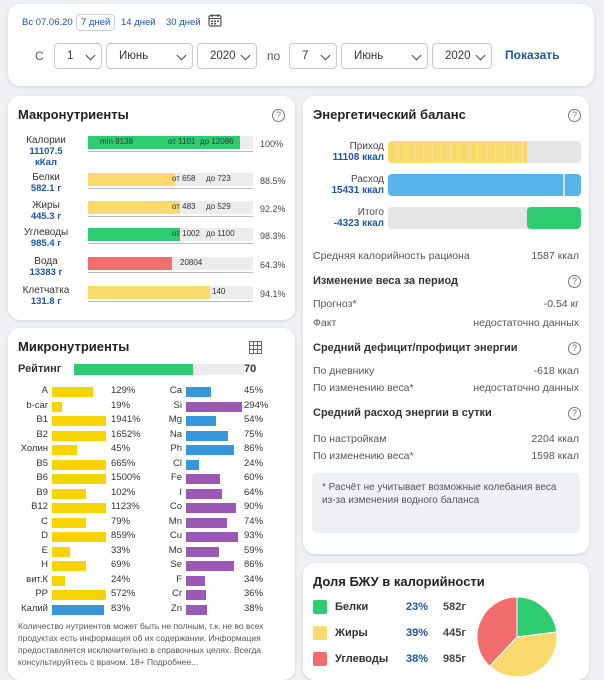  I want to click on bju-percent: 23%, so click(417, 607).